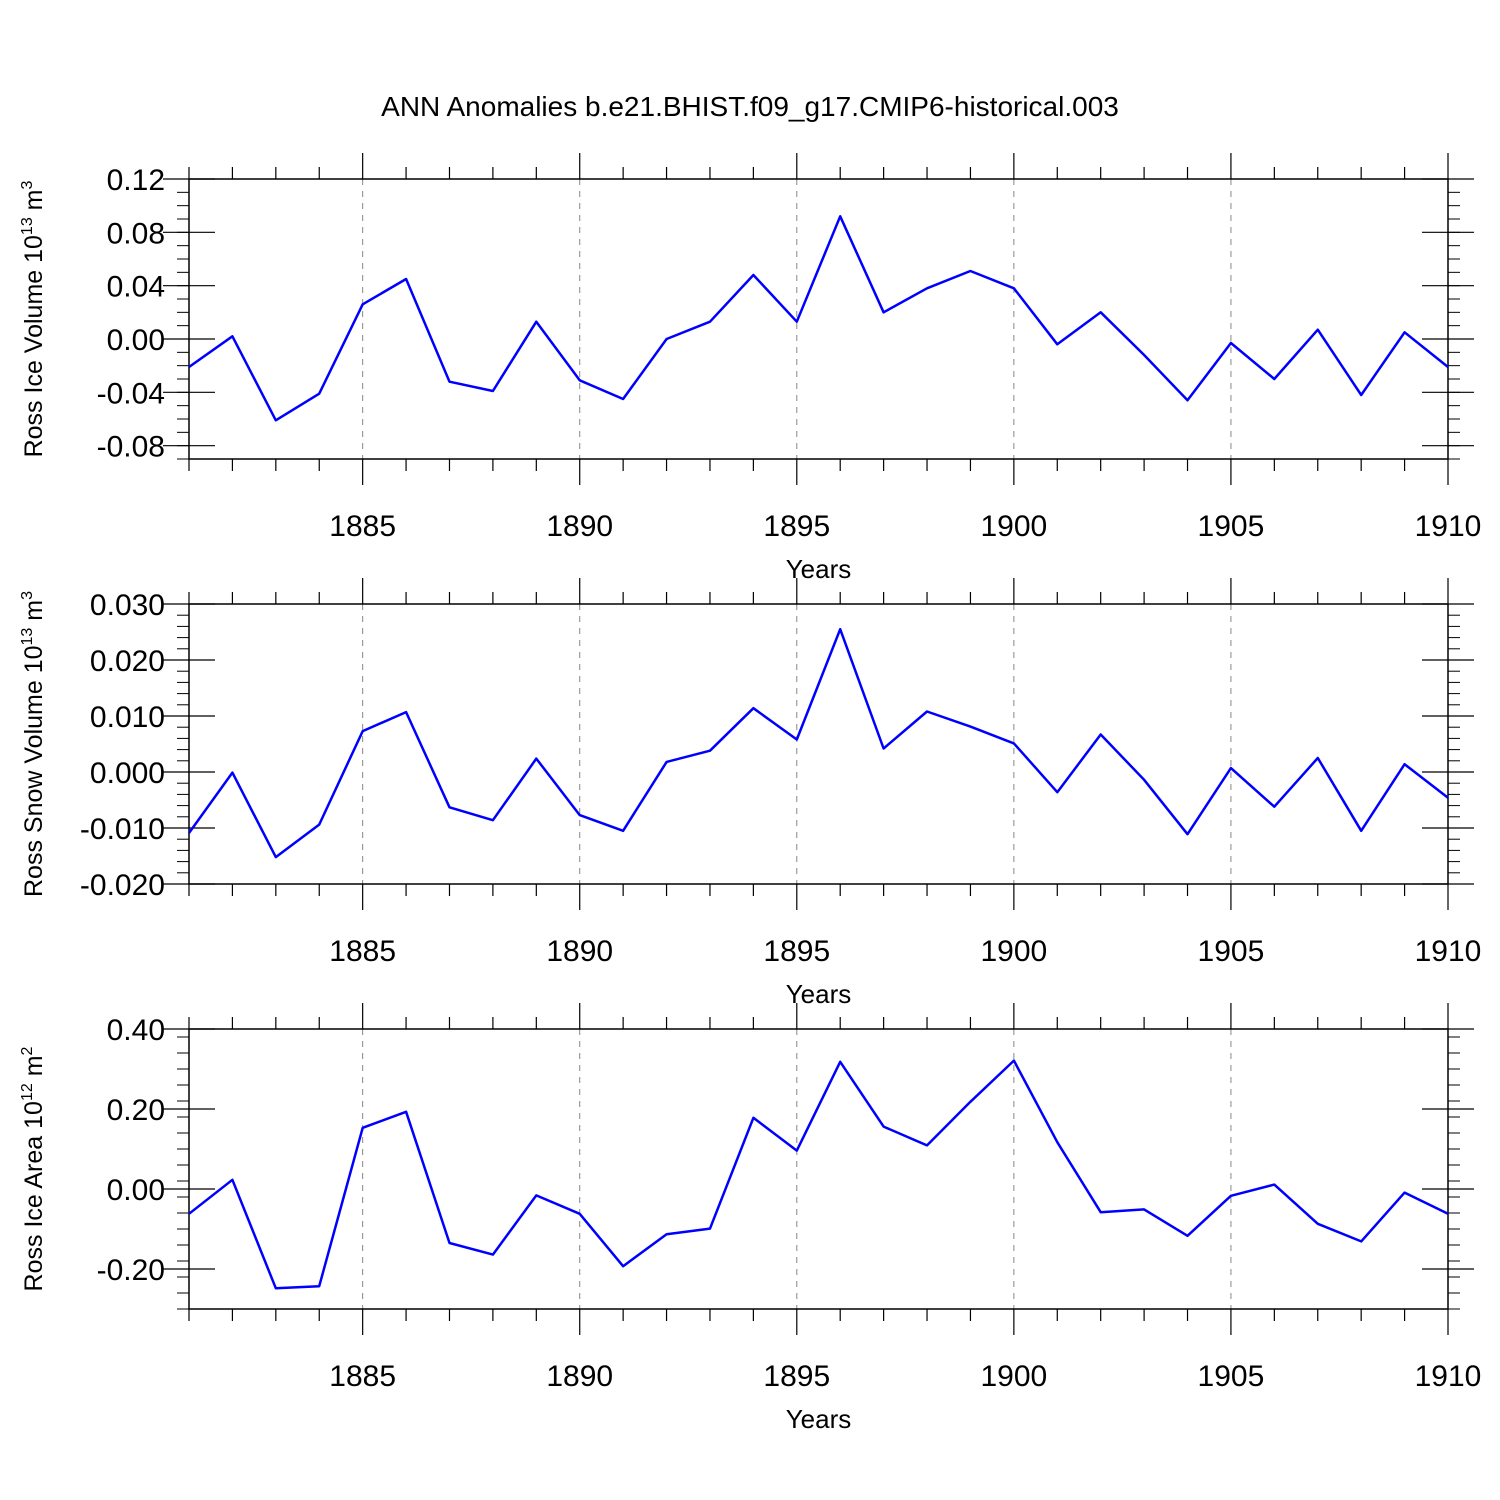 This screenshot has height=1500, width=1500. What do you see at coordinates (127, 773) in the screenshot?
I see `y-tick-label: 0.000` at bounding box center [127, 773].